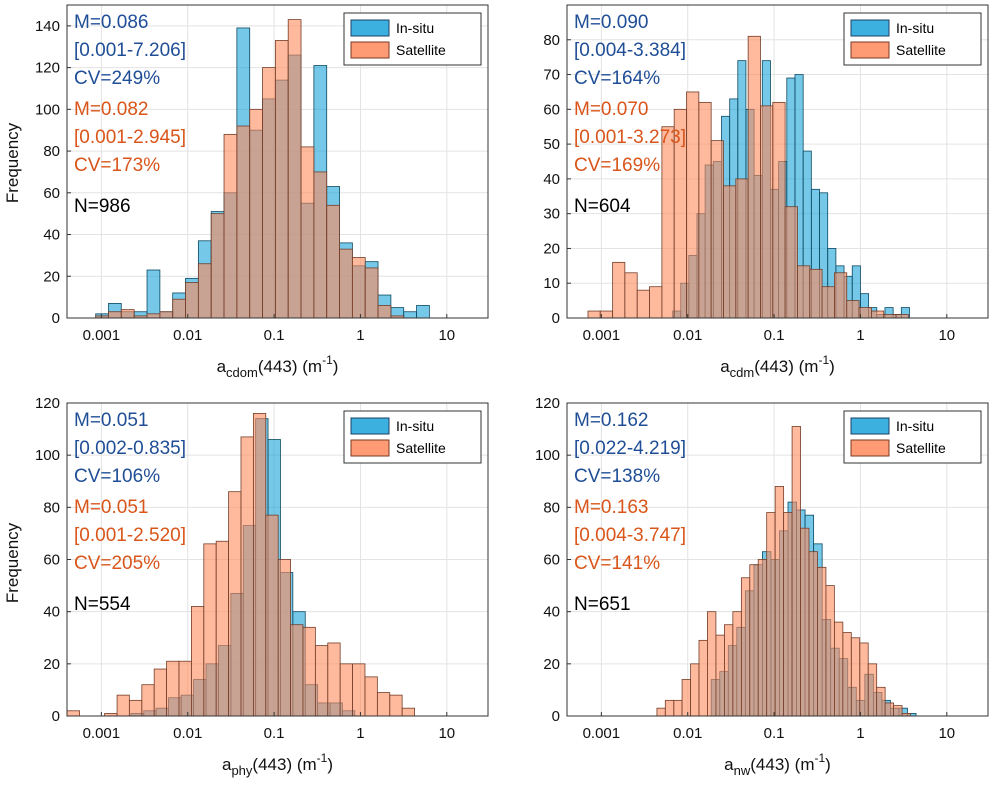 The image size is (996, 785). I want to click on sample-count-text: N=986, so click(102, 206).